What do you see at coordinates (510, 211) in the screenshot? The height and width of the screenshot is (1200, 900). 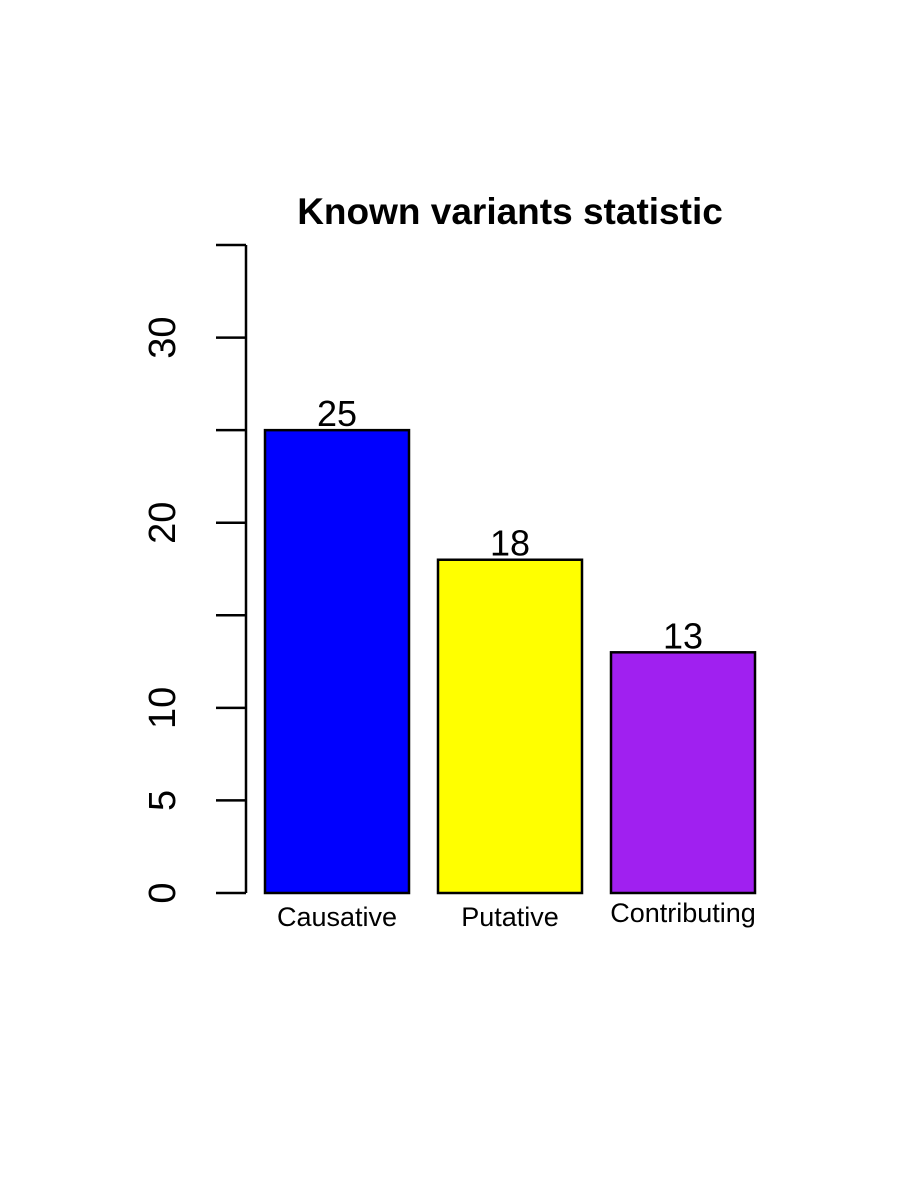 I see `chart-title: Known variants statistic` at bounding box center [510, 211].